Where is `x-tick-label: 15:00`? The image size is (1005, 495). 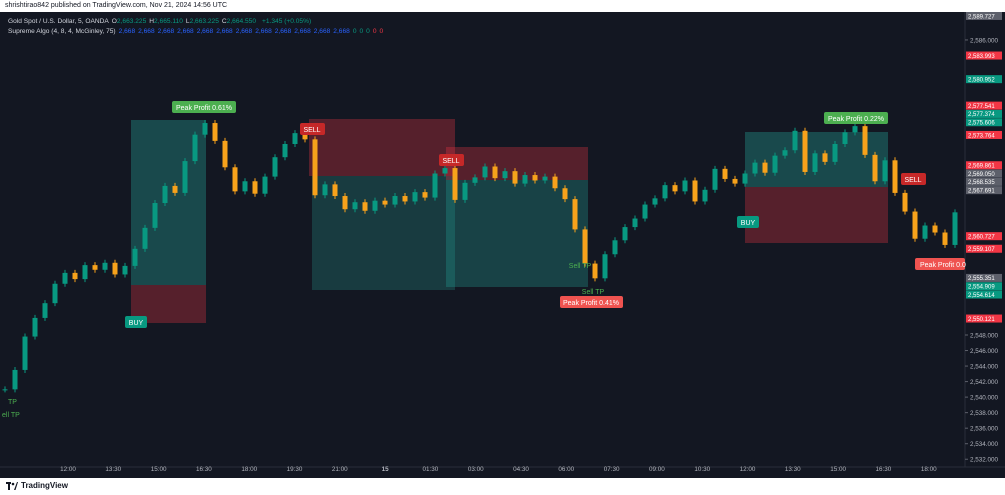 x-tick-label: 15:00 is located at coordinates (159, 469).